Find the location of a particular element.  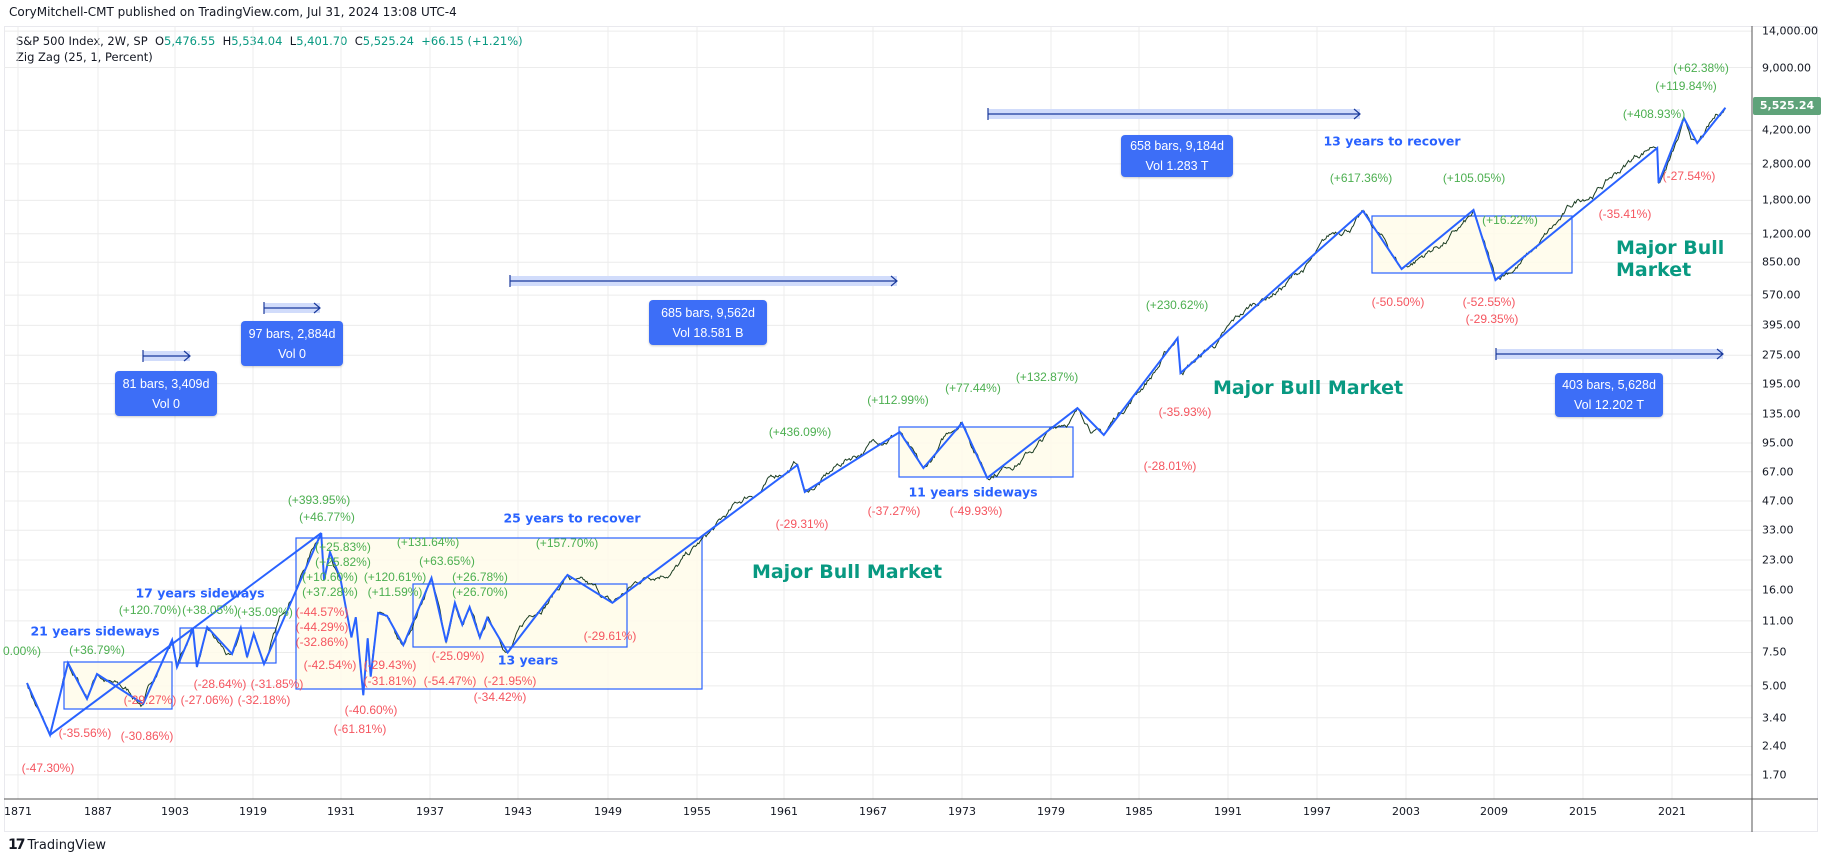

x-tick-label: 2009 is located at coordinates (1494, 811).